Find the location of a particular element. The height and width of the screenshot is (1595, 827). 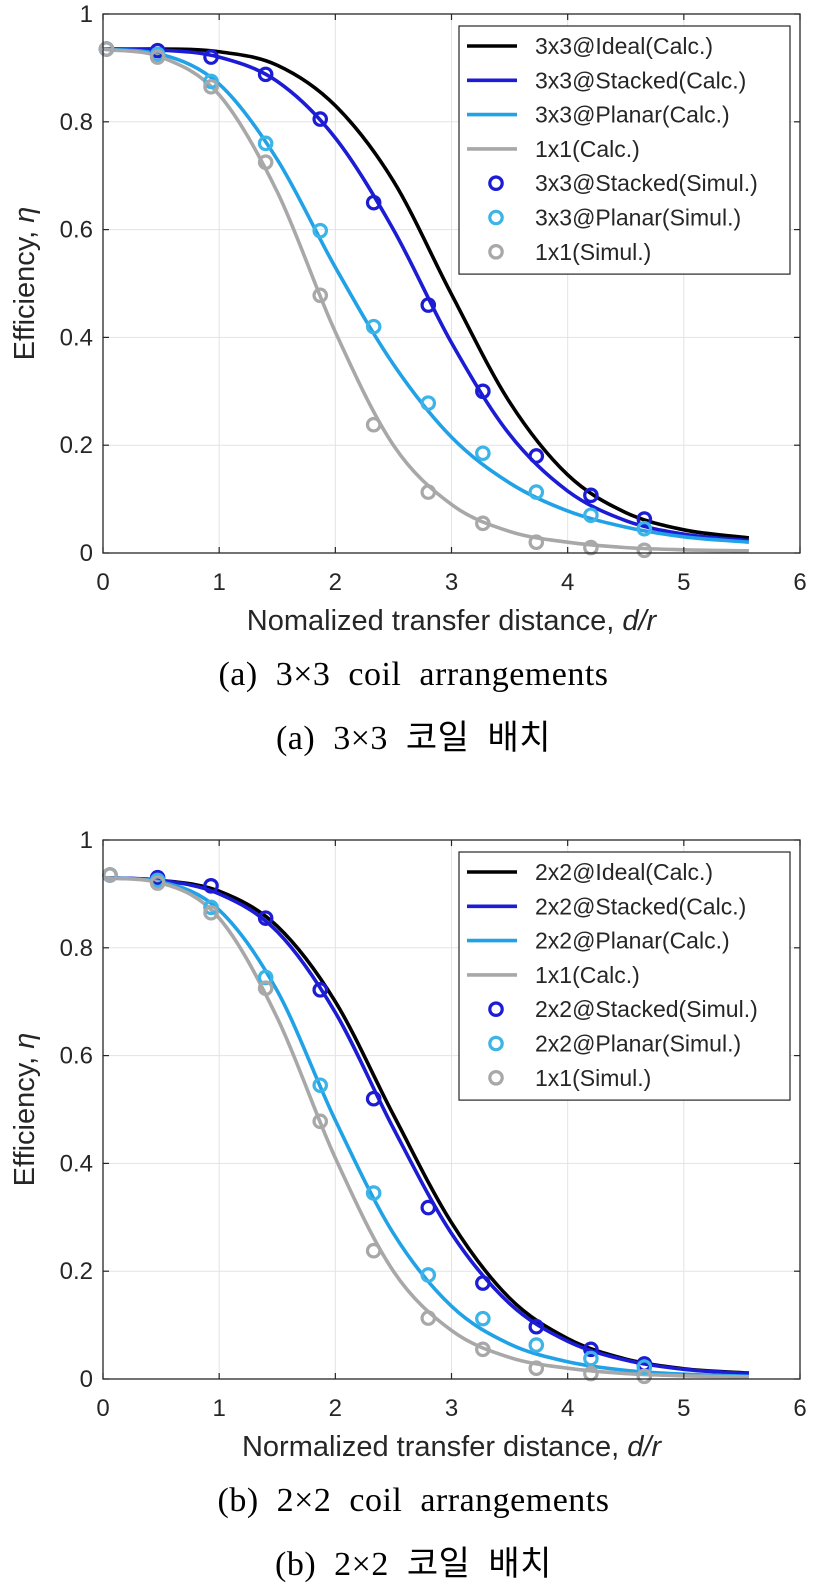

legend-label: 3x3@Planar(Calc.) is located at coordinates (632, 115).